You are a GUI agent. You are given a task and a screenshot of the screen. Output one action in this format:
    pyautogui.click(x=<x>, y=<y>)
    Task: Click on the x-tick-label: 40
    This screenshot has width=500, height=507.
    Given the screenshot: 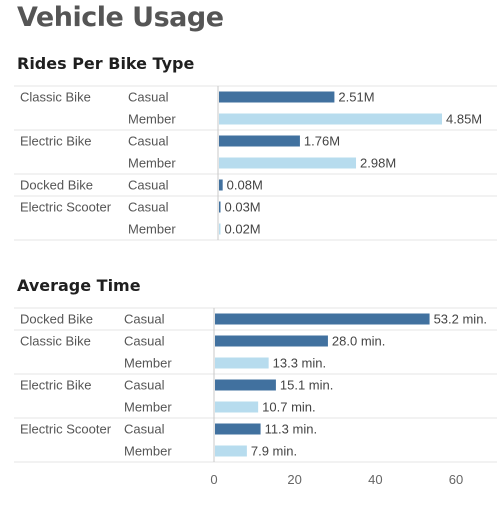 What is the action you would take?
    pyautogui.click(x=375, y=479)
    